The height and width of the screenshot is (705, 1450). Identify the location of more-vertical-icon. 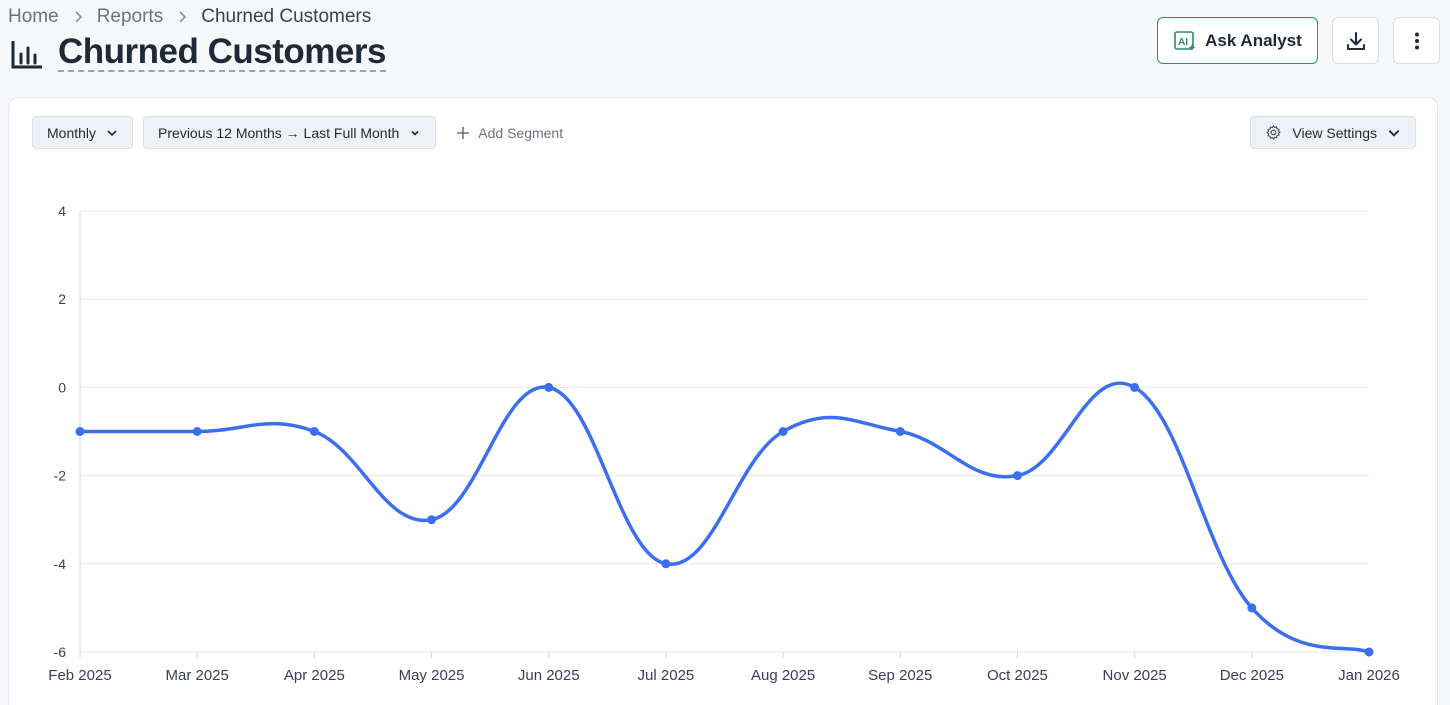
(1416, 40).